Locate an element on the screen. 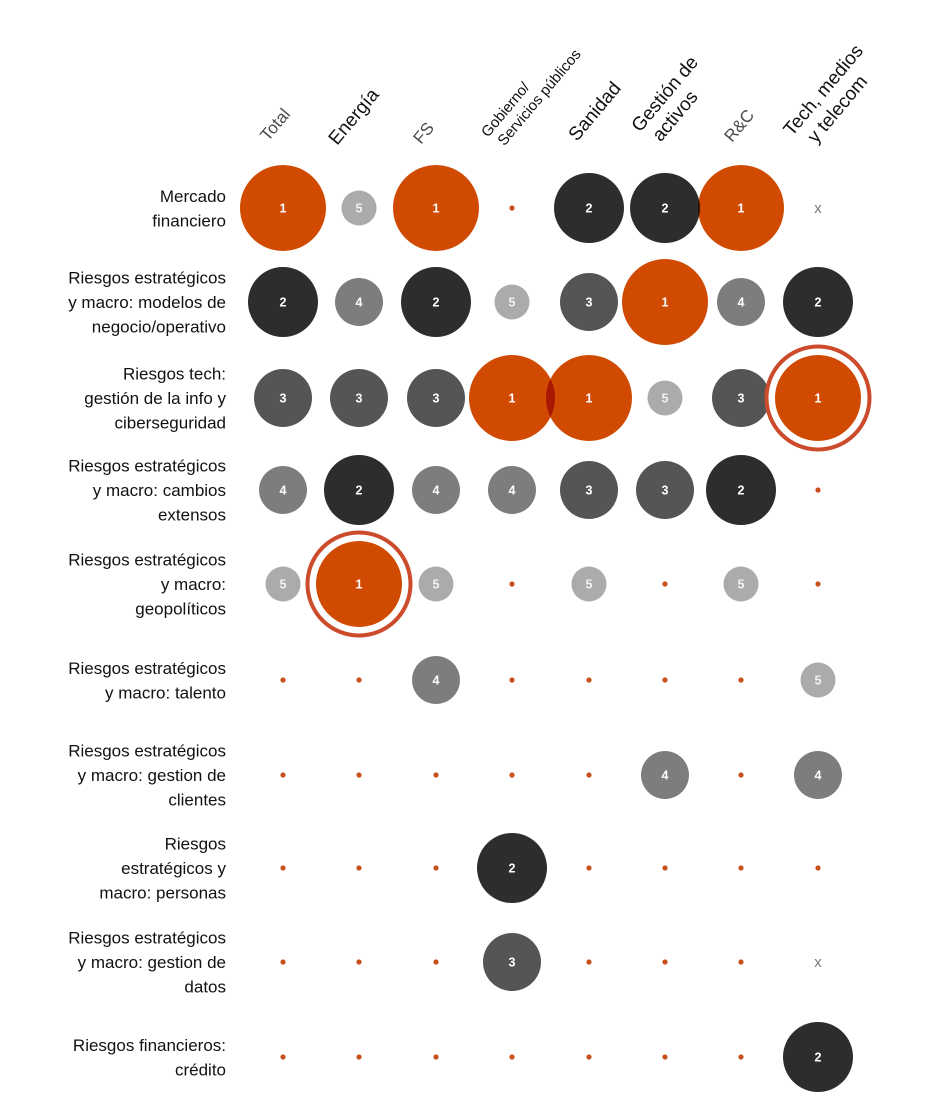  row-label-line: geopolíticos is located at coordinates (180, 609).